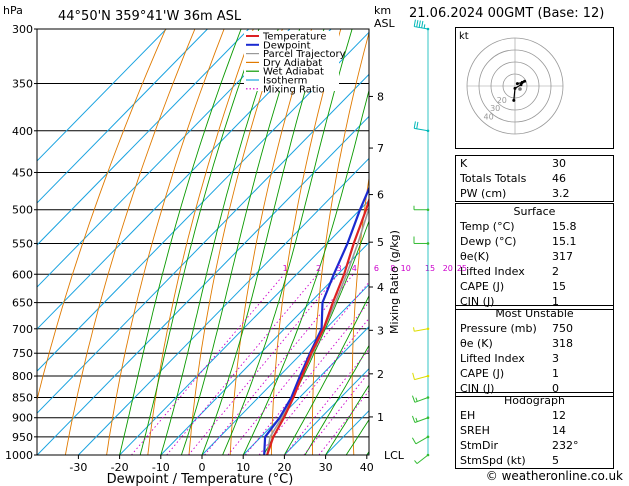 The height and width of the screenshot is (486, 629). What do you see at coordinates (555, 301) in the screenshot?
I see `surface-value: 1` at bounding box center [555, 301].